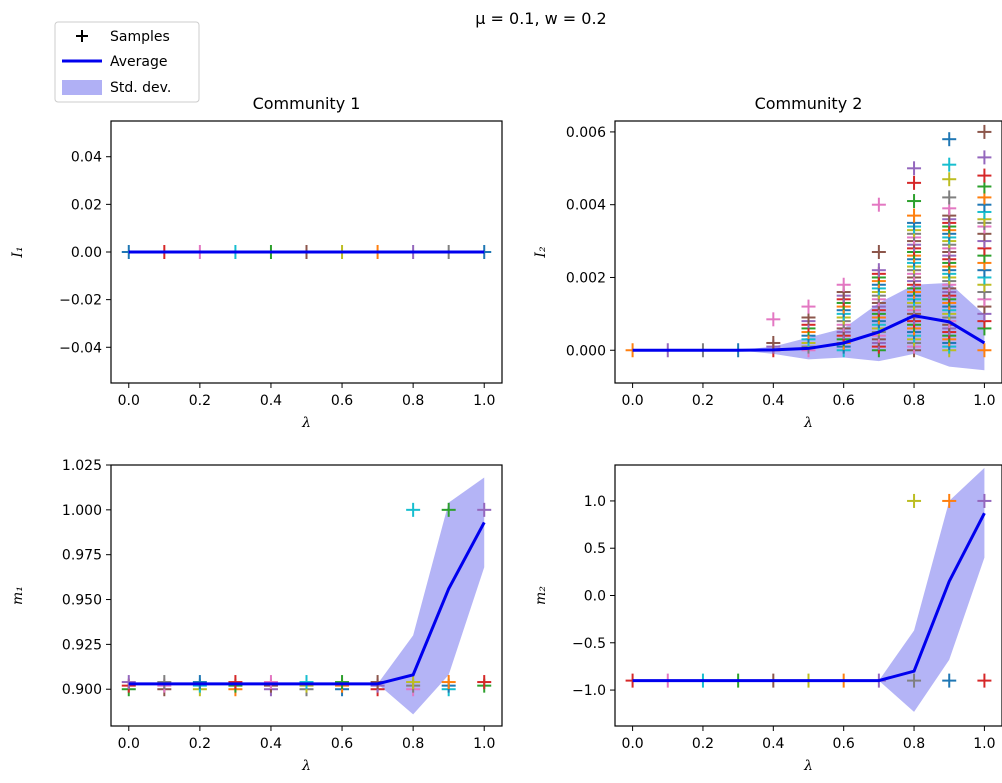  Describe the element at coordinates (82, 556) in the screenshot. I see `y-tick-label: 0.975` at that location.